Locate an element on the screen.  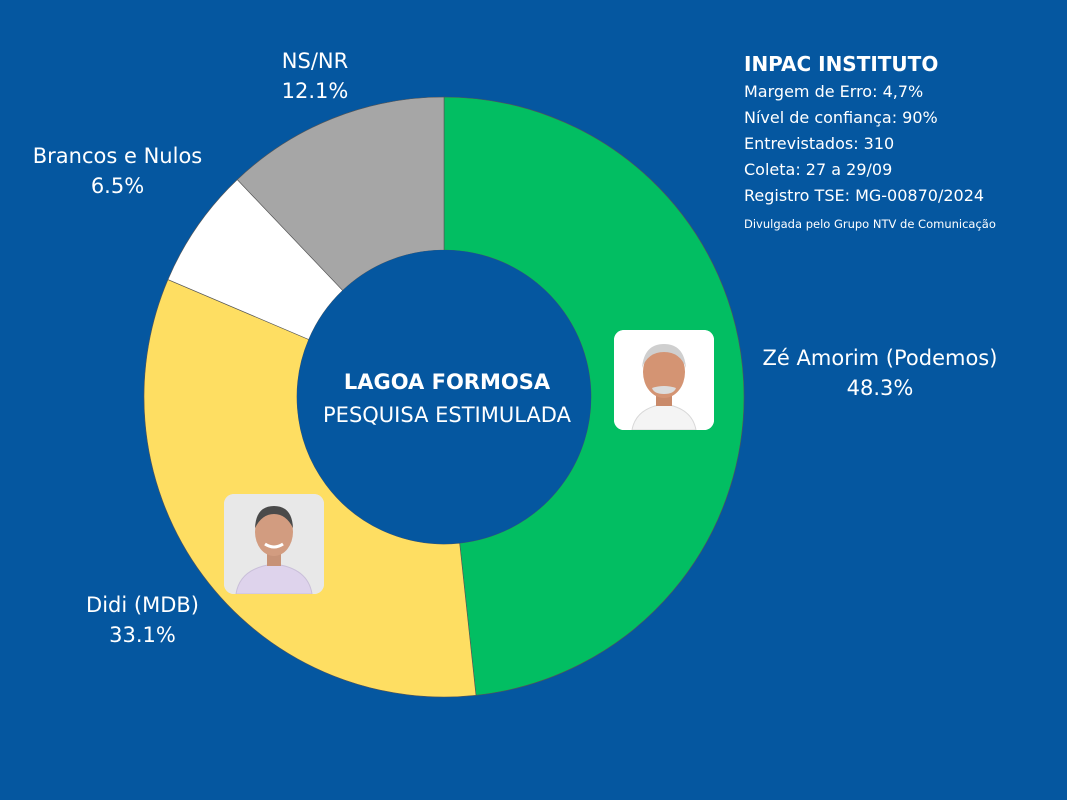
label-ns-nr-name: NS/NR is located at coordinates (315, 61).